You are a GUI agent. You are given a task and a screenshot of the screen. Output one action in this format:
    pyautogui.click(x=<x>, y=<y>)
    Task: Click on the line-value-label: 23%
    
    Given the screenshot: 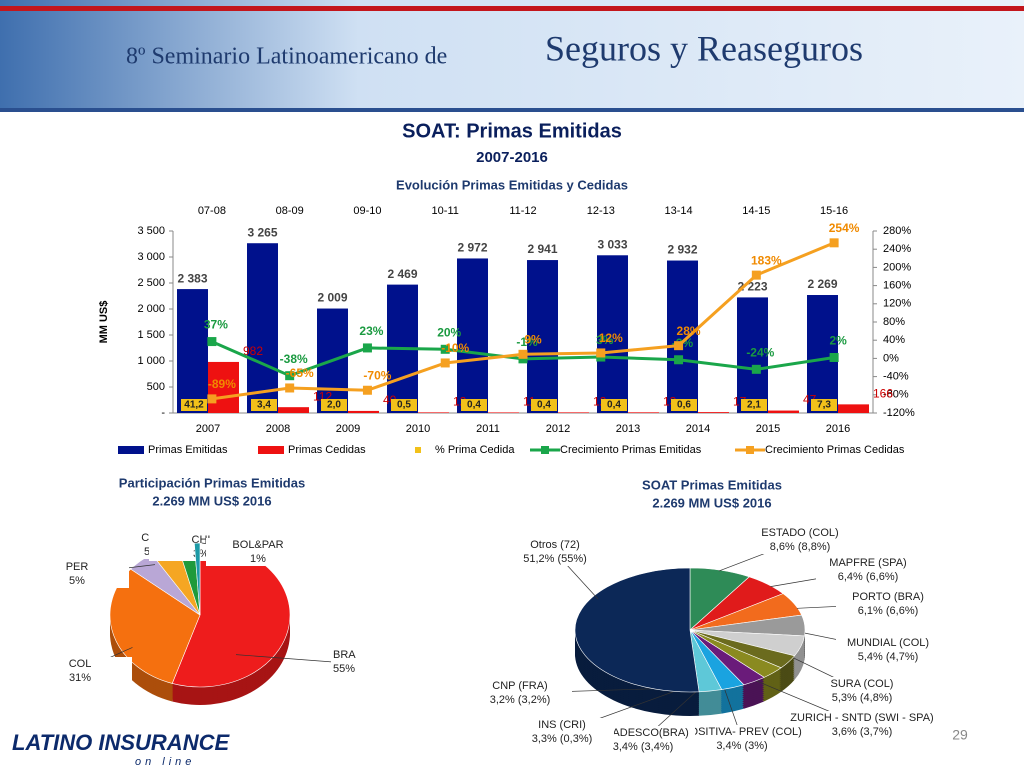 What is the action you would take?
    pyautogui.click(x=371, y=331)
    